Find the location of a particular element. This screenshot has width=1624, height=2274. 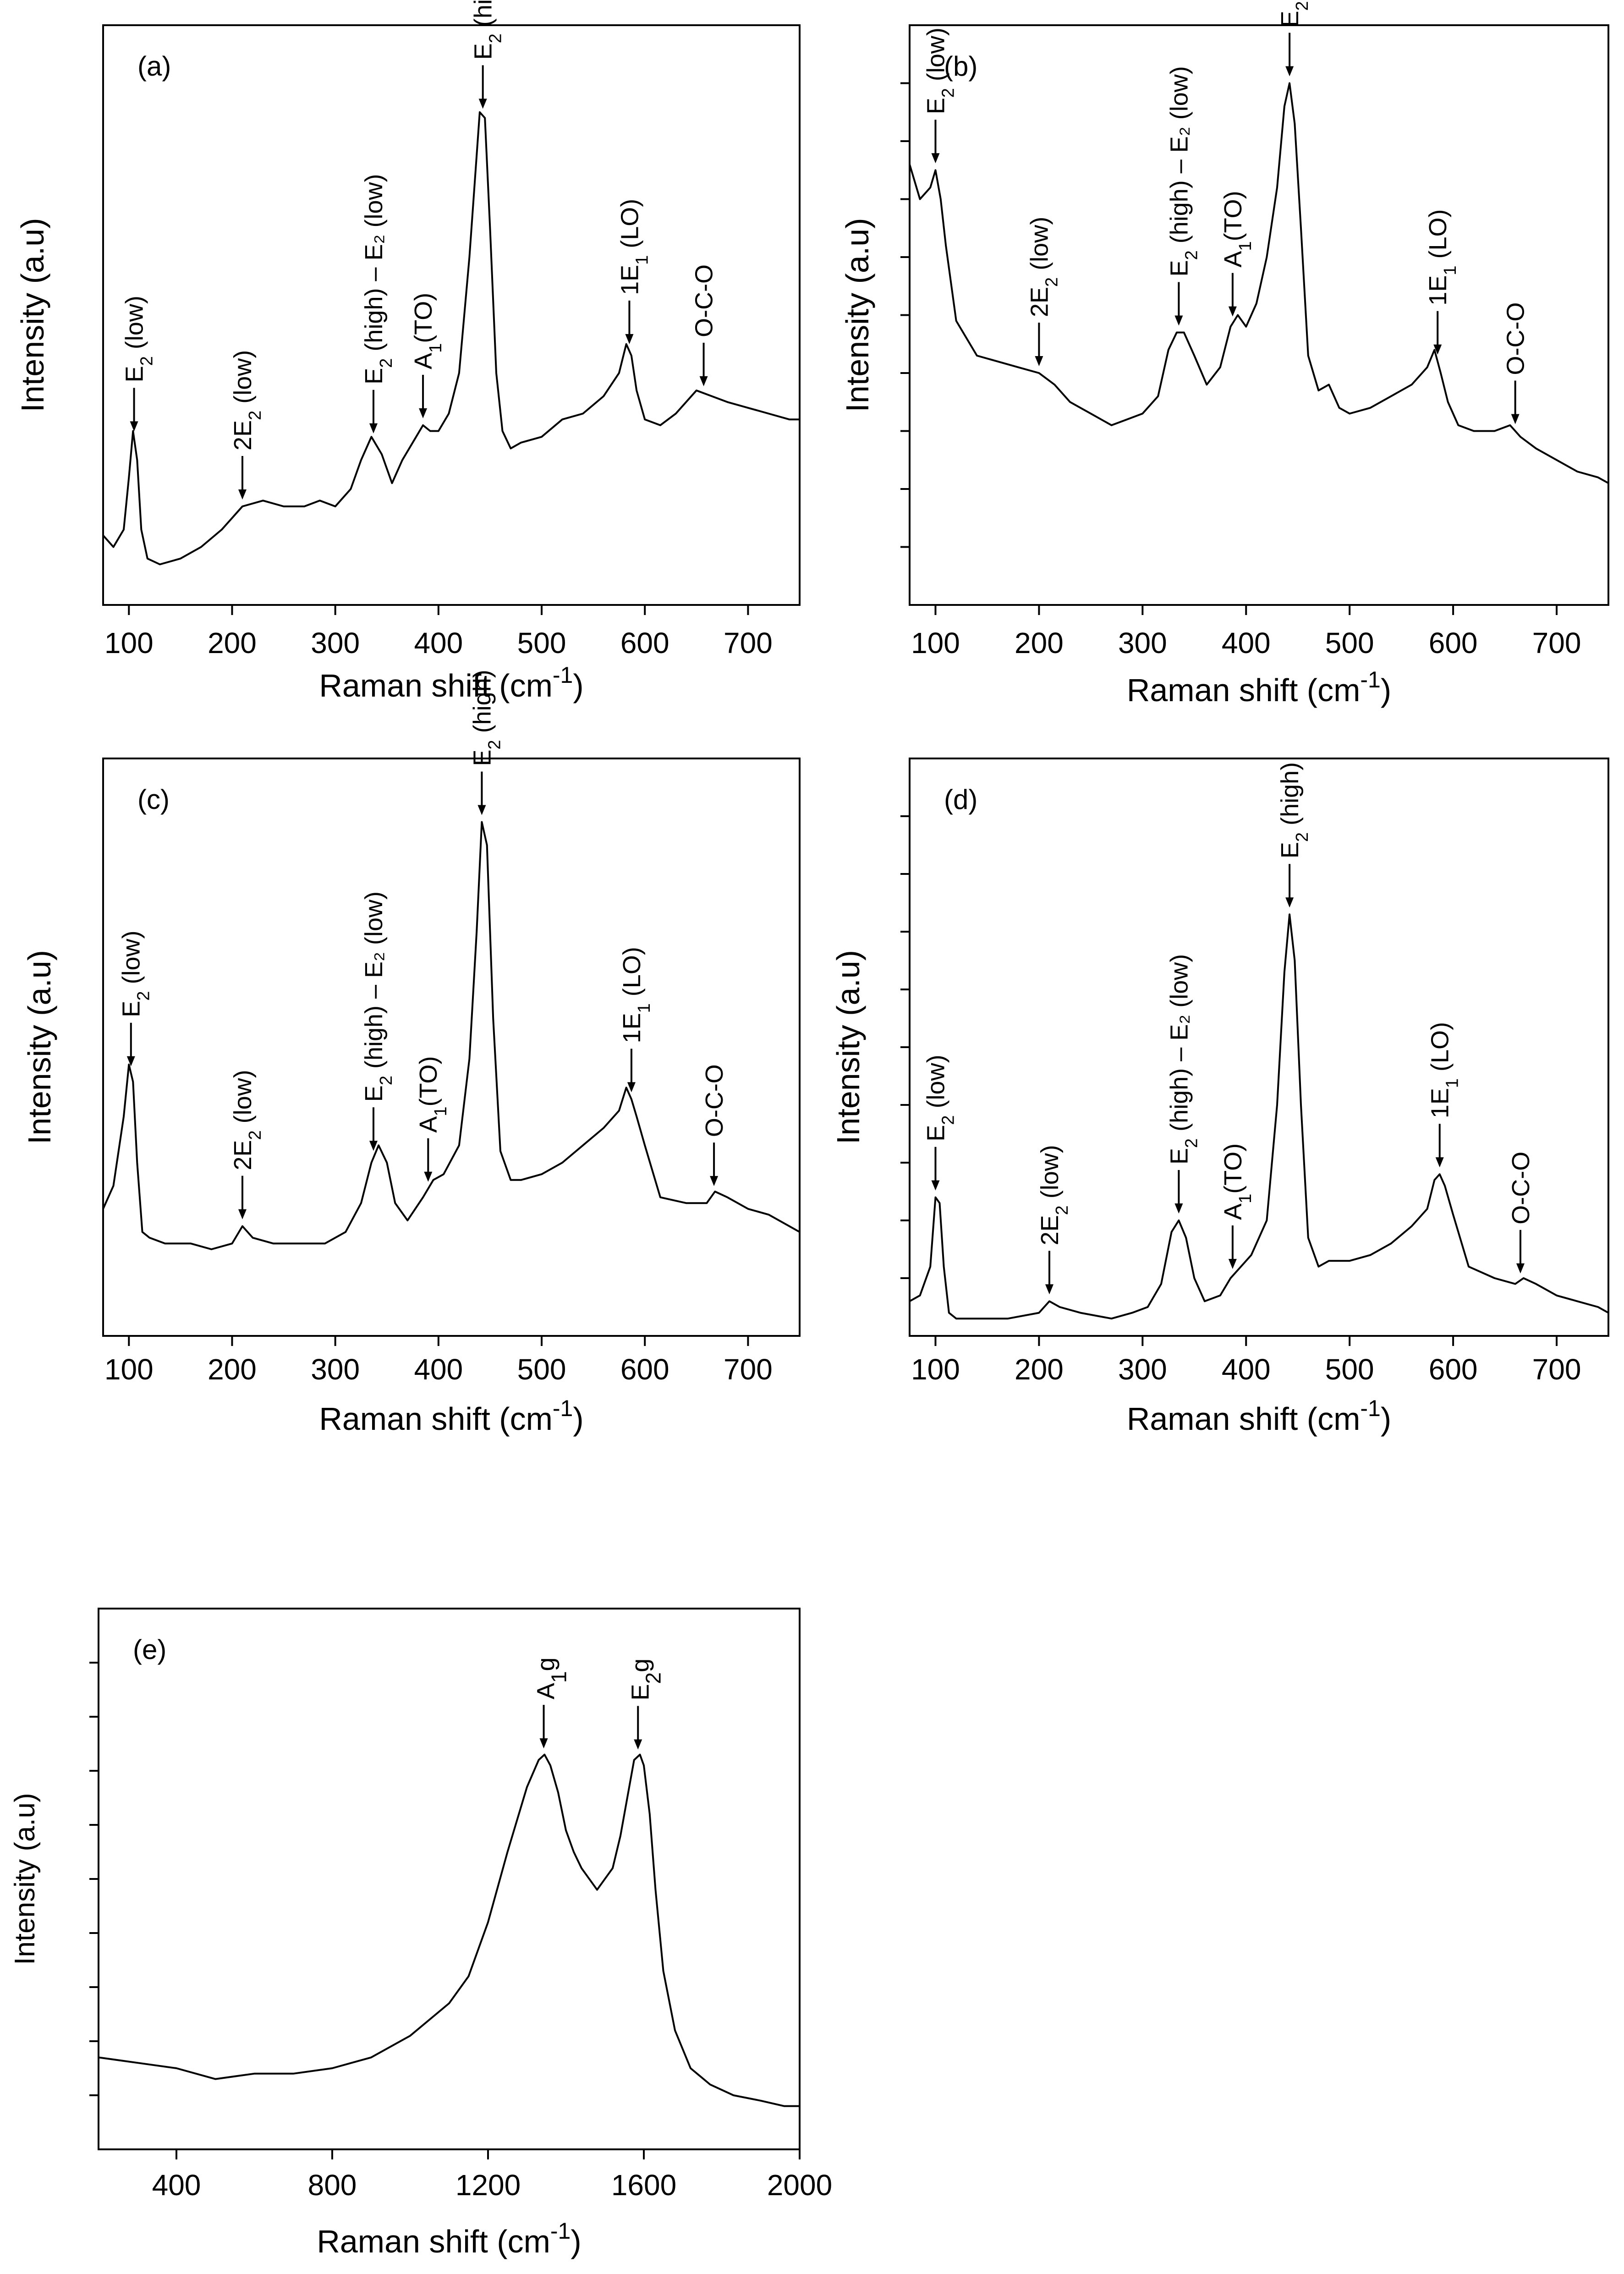

peak-label: O-C-O is located at coordinates (704, 300).